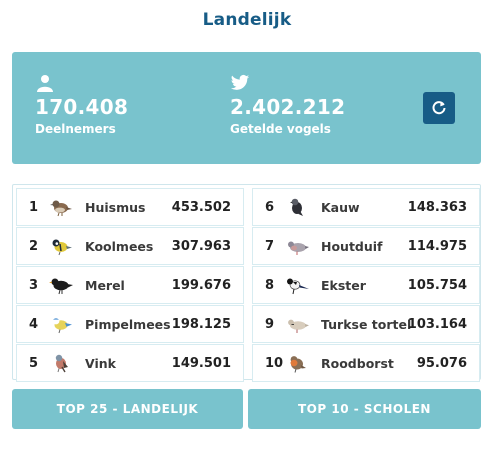 The height and width of the screenshot is (449, 500). I want to click on participants-count: 170.408, so click(82, 107).